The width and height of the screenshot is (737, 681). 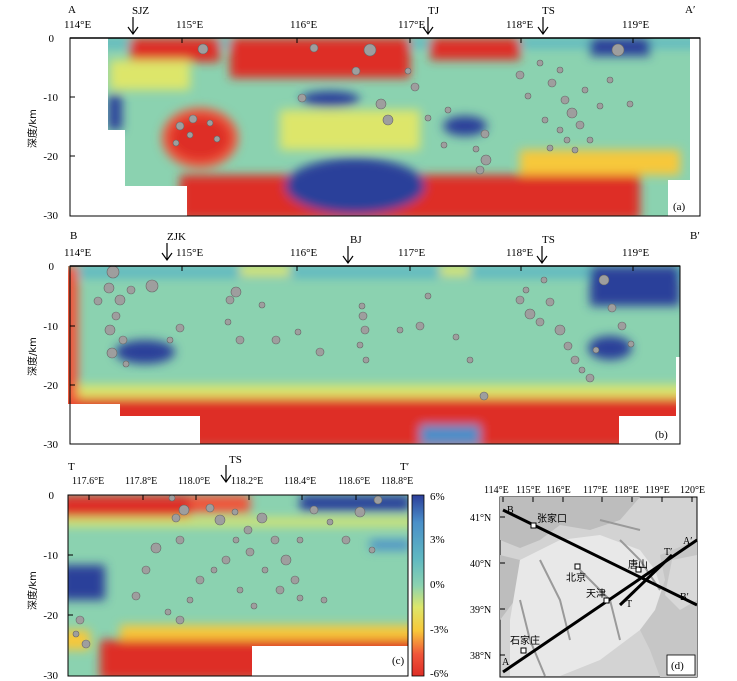 What do you see at coordinates (140, 11) in the screenshot?
I see `svg-text: SJZ` at bounding box center [140, 11].